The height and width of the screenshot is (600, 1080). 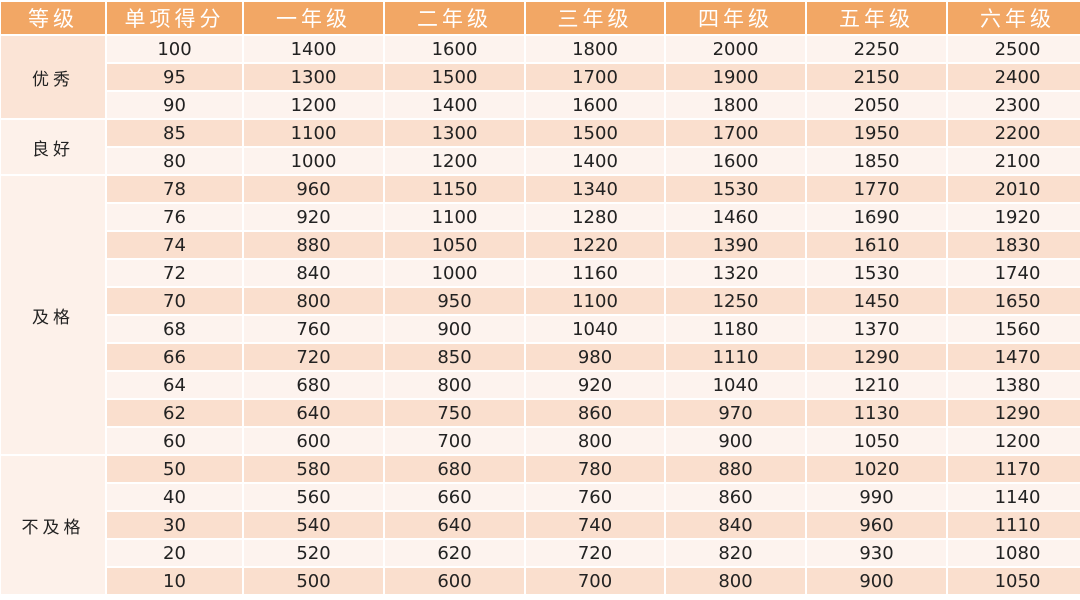 I want to click on grade-cell: 及格, so click(x=53, y=315).